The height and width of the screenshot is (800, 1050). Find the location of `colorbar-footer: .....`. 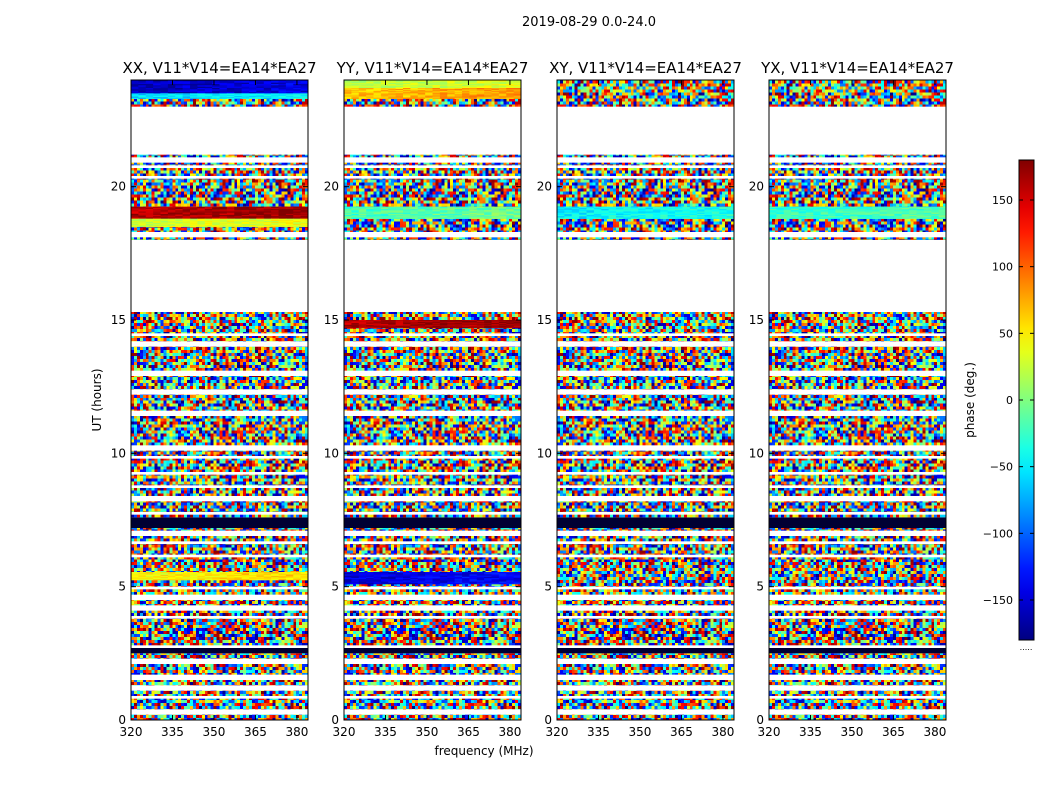

colorbar-footer: ..... is located at coordinates (1026, 647).